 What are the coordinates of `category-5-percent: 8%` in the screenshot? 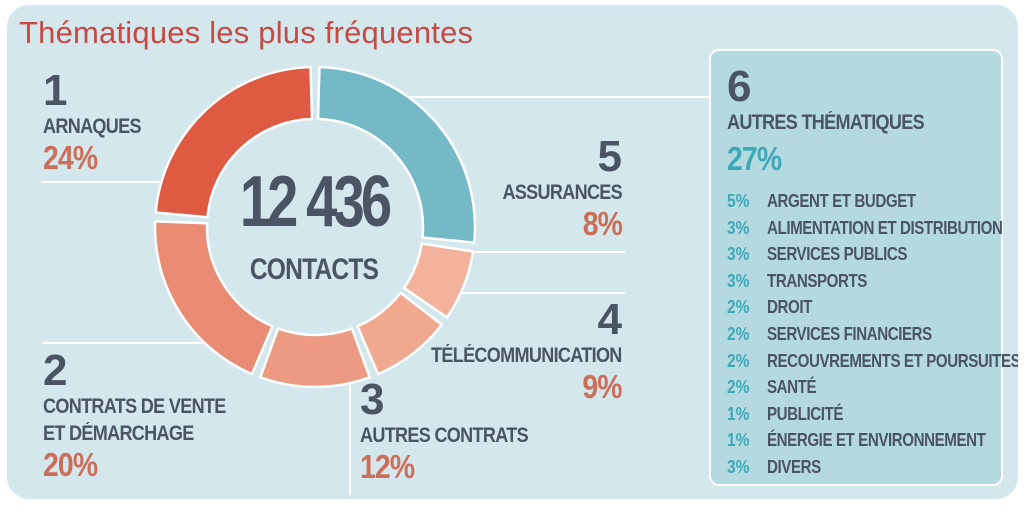 It's located at (602, 223).